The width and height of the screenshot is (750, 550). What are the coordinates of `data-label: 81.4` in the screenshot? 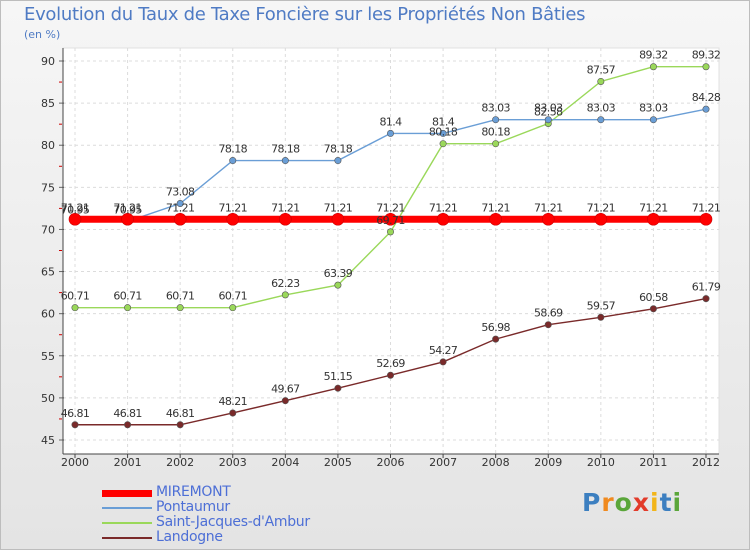 It's located at (390, 121).